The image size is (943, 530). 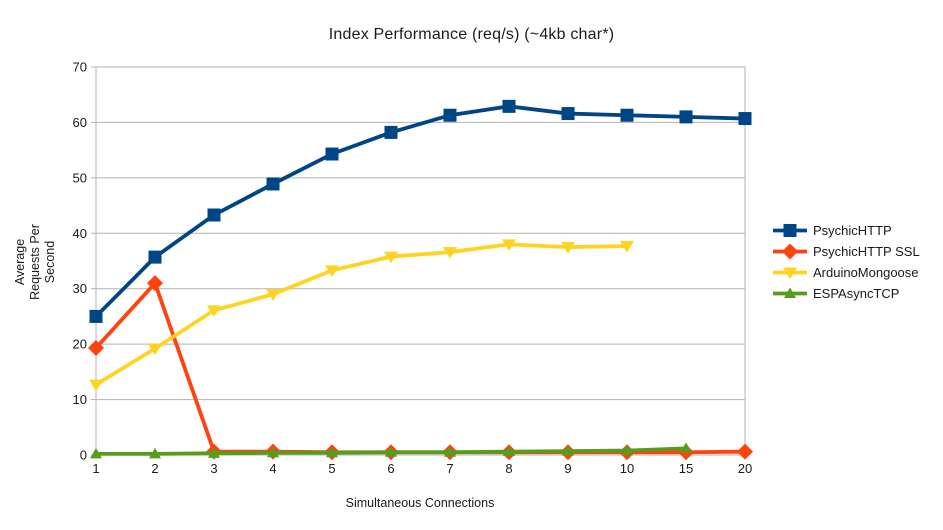 I want to click on x-tick-label: 3, so click(x=213, y=468).